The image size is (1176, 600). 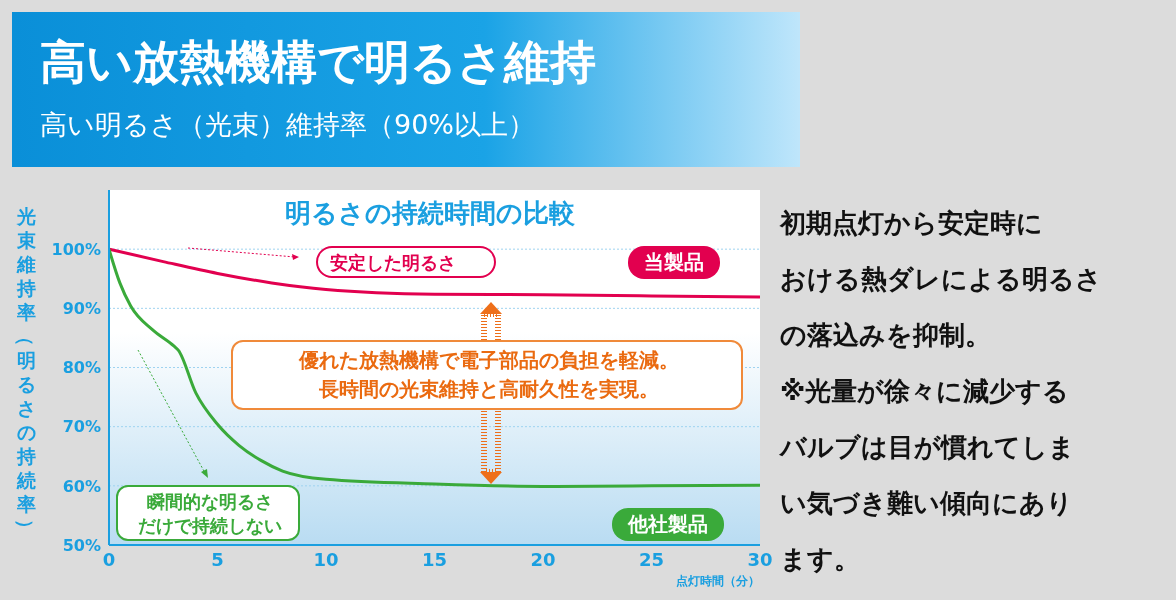 What do you see at coordinates (393, 263) in the screenshot?
I see `annotation: 安定した明るさ` at bounding box center [393, 263].